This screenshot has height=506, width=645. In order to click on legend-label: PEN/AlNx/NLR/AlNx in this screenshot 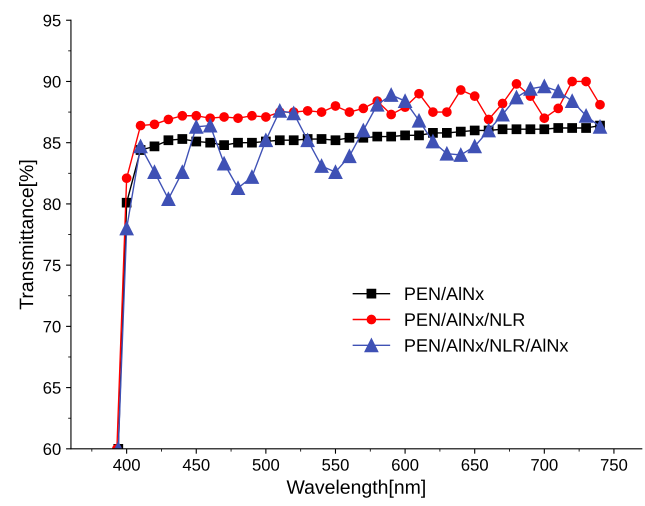, I will do `click(486, 345)`.